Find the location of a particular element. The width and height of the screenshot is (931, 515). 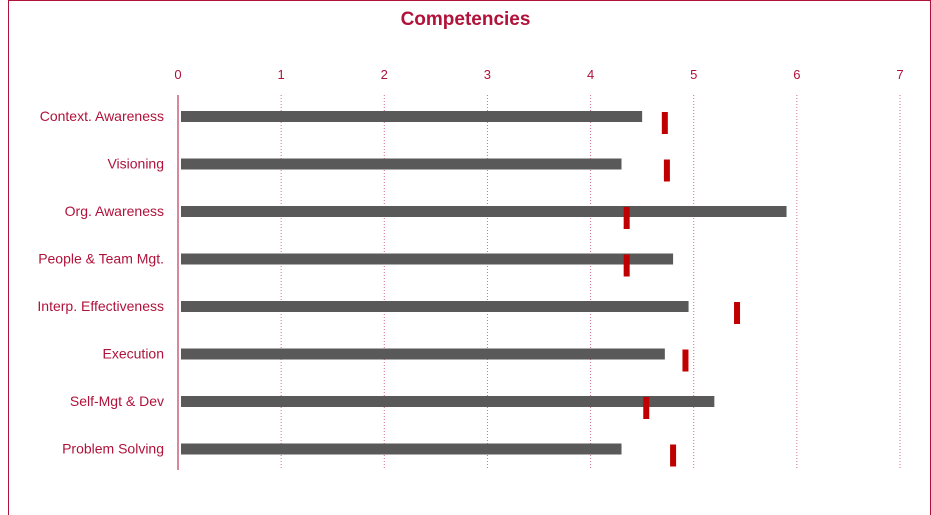

x-tick-label: 3 is located at coordinates (487, 74).